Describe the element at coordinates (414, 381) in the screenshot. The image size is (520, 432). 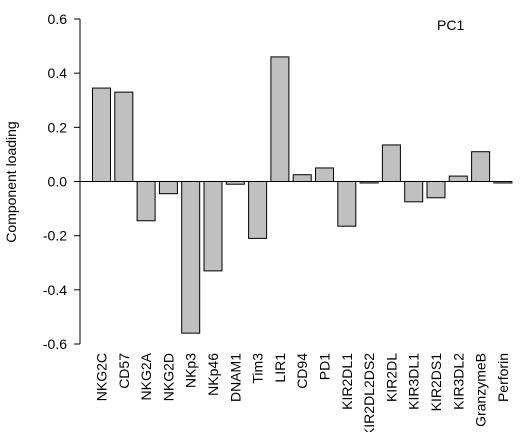
I see `category-label: KIR3DL1` at that location.